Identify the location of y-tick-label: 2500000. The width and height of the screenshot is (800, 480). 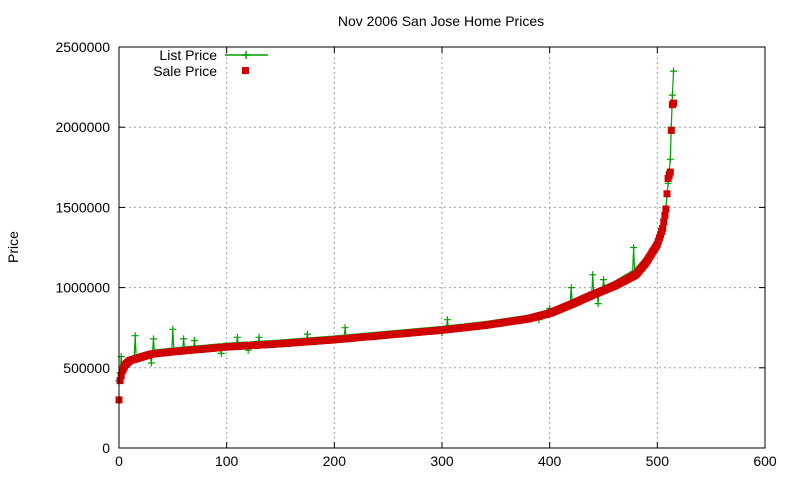
(82, 47).